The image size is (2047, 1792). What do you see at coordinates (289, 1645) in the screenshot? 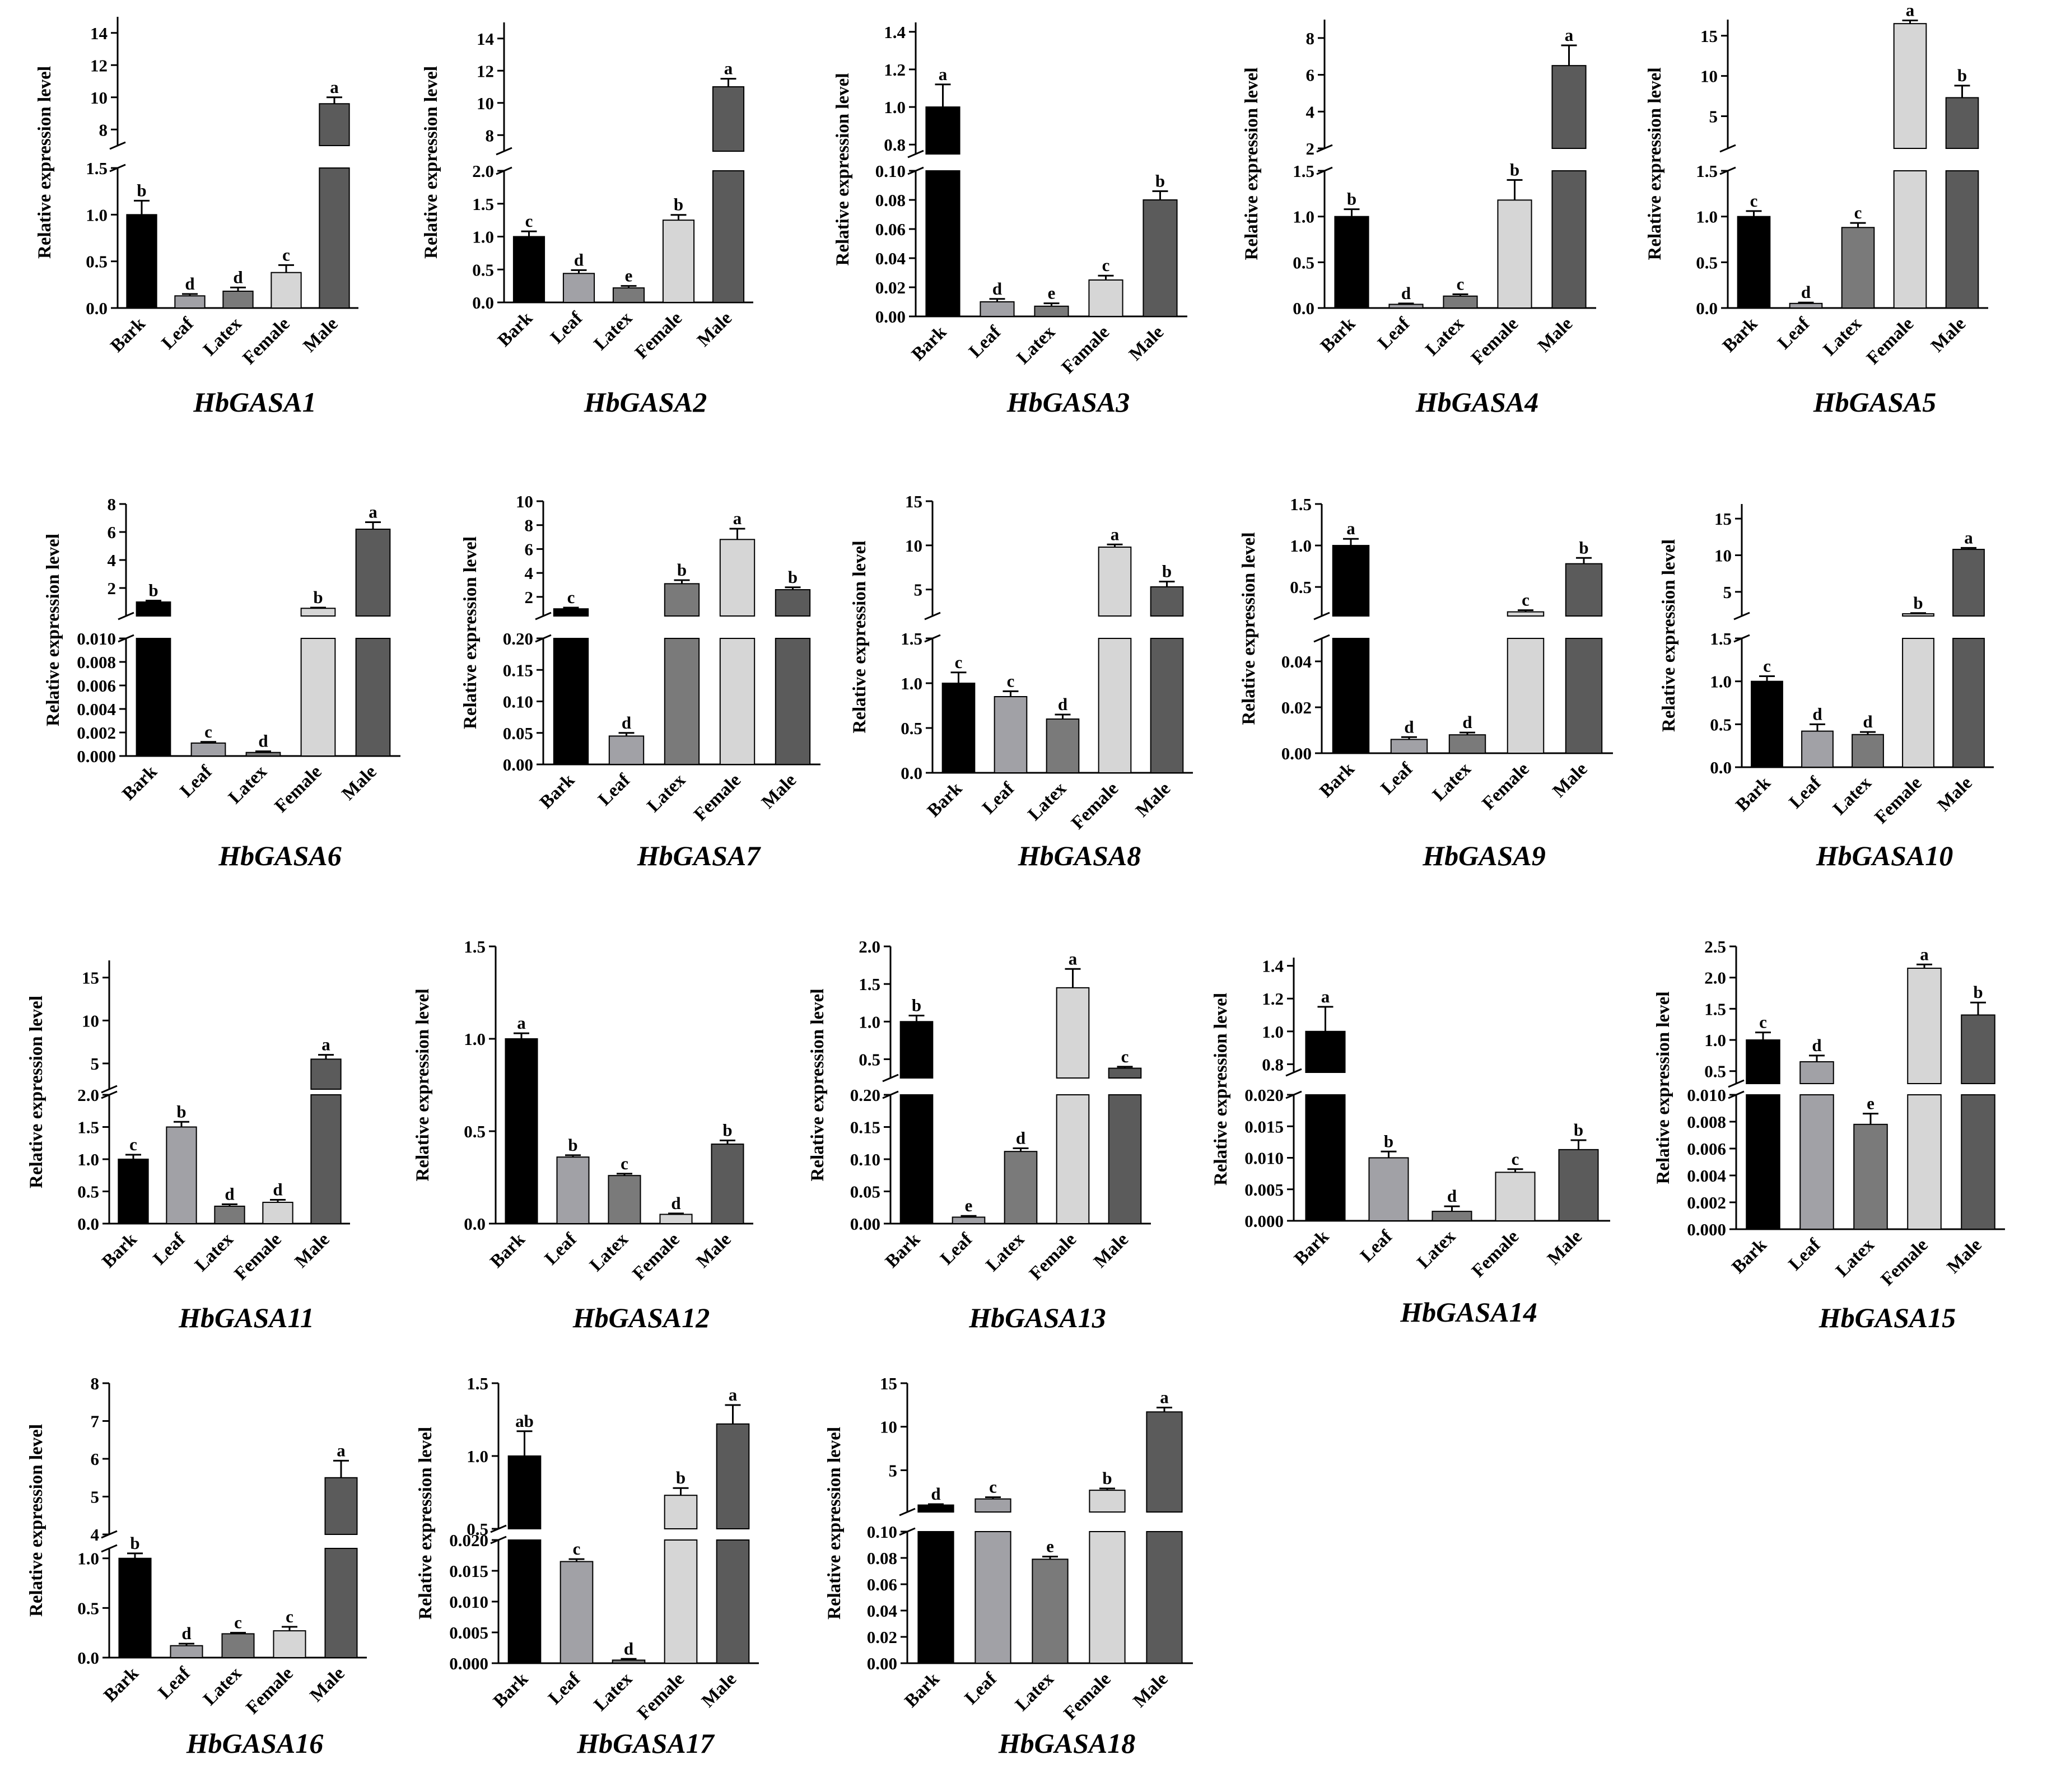
I see `bar-female` at bounding box center [289, 1645].